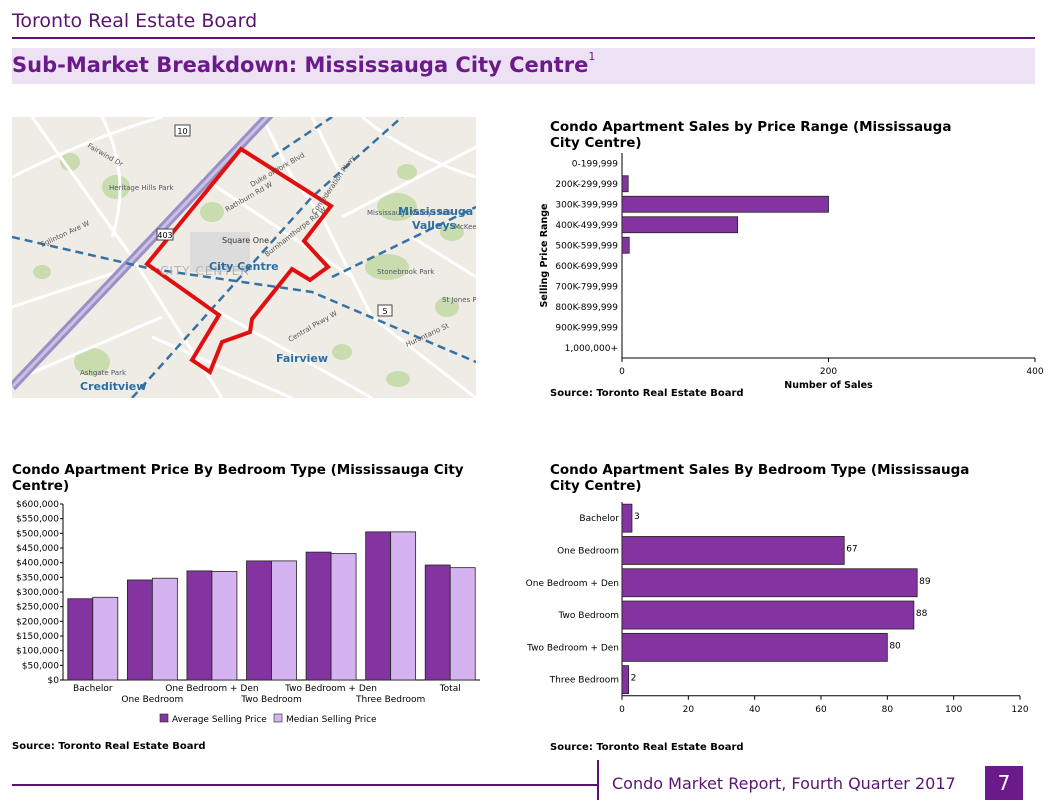  I want to click on mckee-label: McKee Park, so click(465, 227).